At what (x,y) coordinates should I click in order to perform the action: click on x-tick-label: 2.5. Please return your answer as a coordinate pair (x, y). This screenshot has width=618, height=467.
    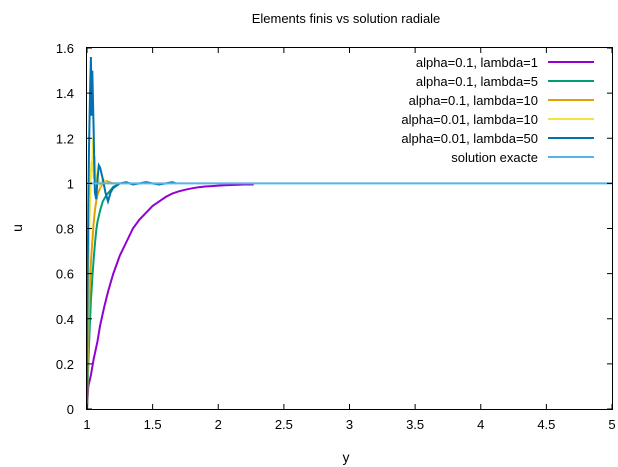
    Looking at the image, I should click on (284, 424).